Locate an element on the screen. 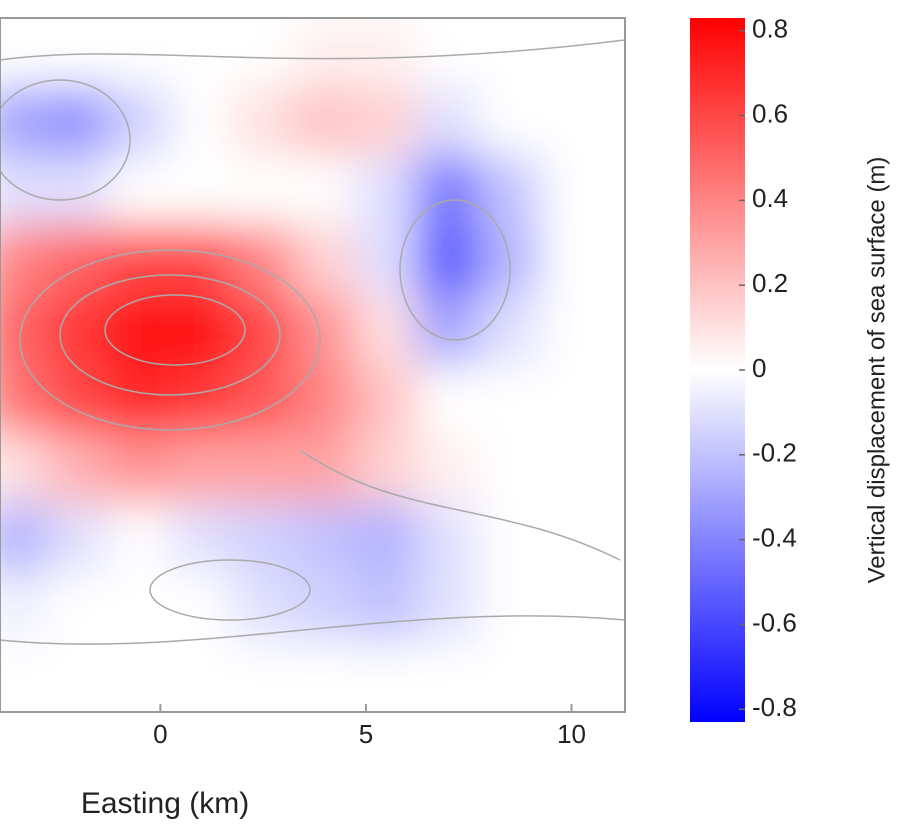  colorbar-tick-label: 0 is located at coordinates (759, 368).